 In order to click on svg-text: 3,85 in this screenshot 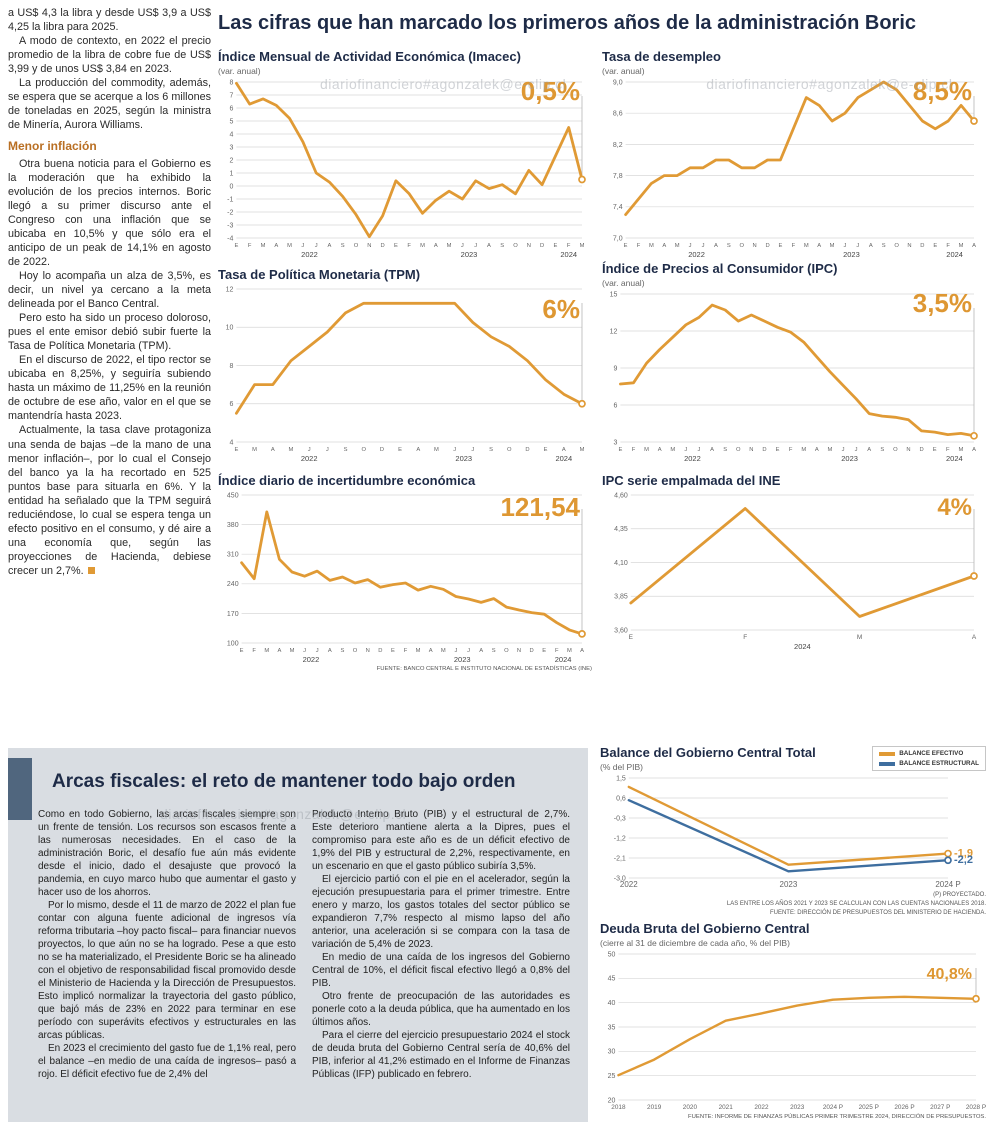, I will do `click(621, 596)`.